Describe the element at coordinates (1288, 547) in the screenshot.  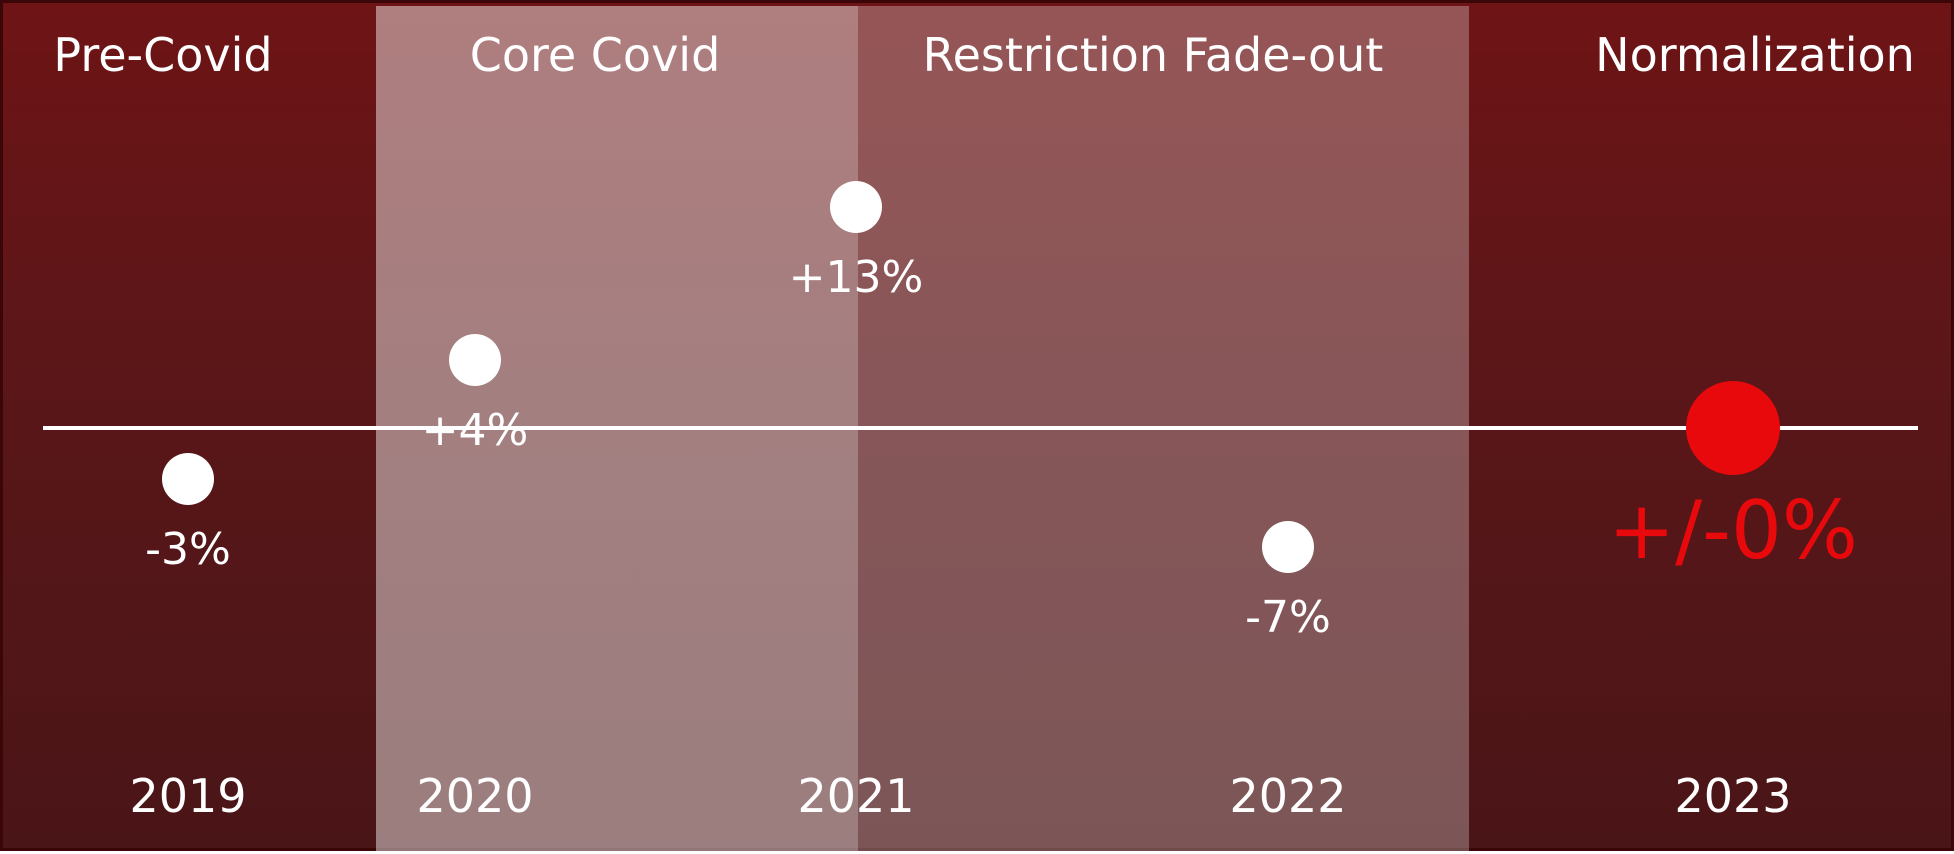
I see `data-point-2022` at that location.